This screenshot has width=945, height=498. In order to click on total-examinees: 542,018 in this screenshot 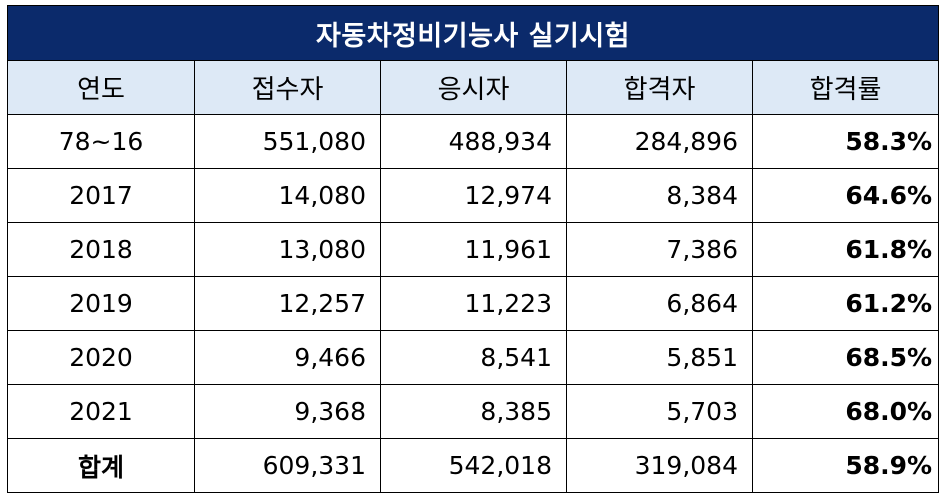, I will do `click(473, 465)`.